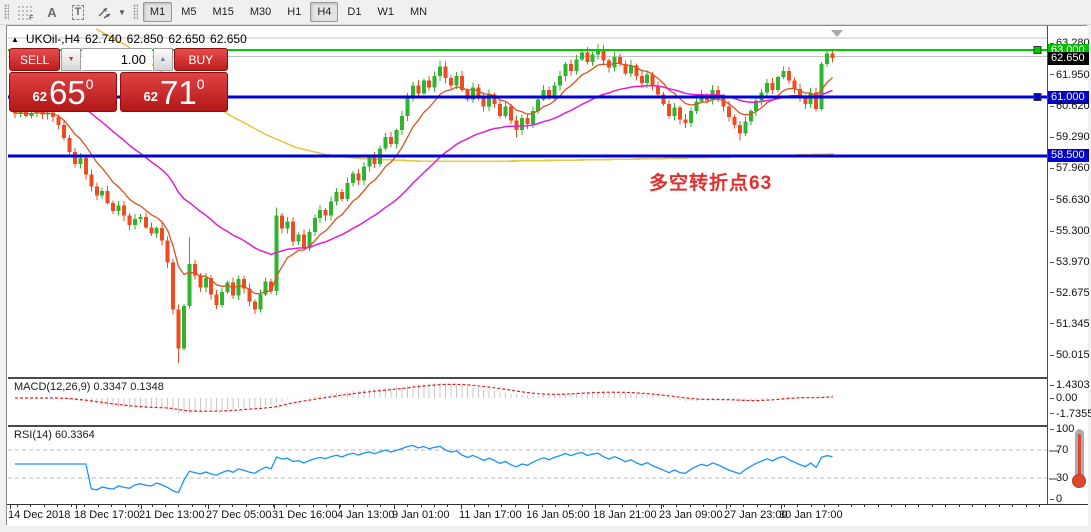  Describe the element at coordinates (421, 515) in the screenshot. I see `date-label: 9 Jan 01:00` at that location.